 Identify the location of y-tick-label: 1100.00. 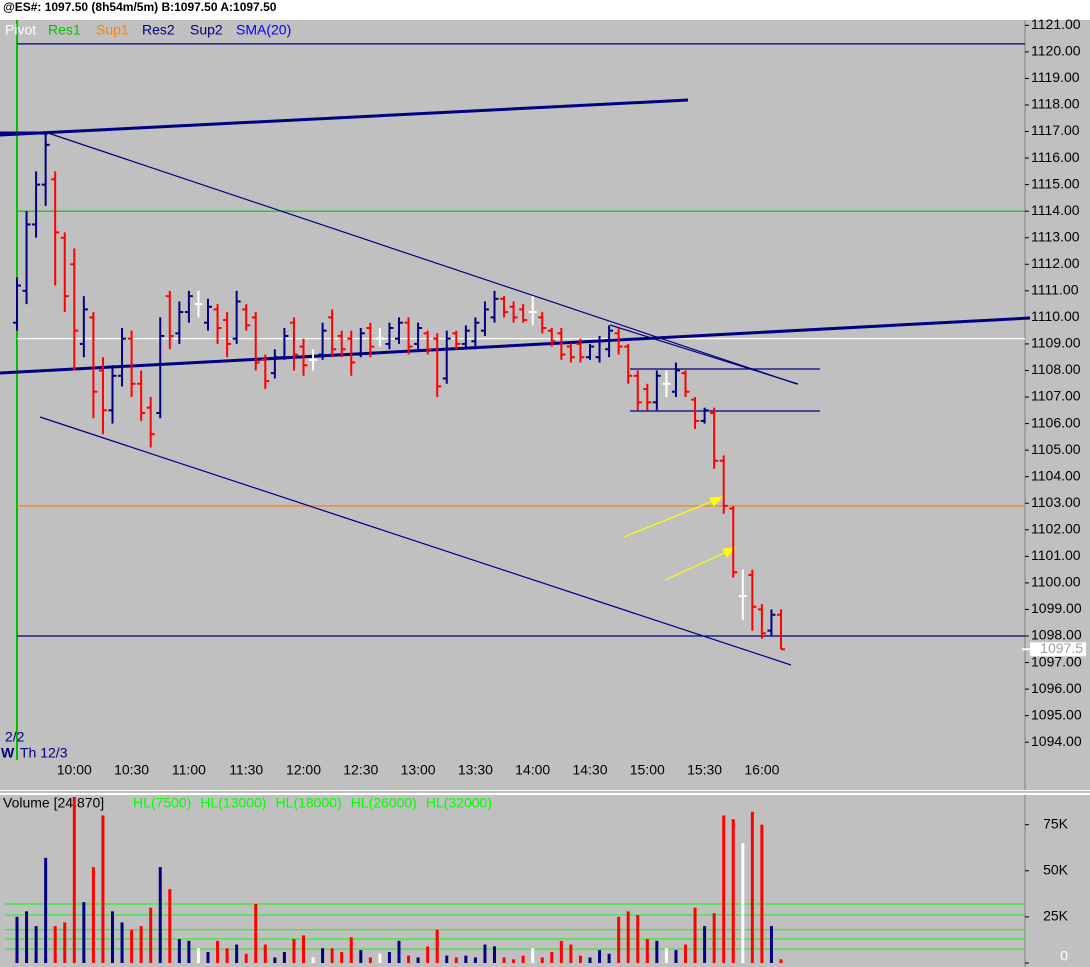
(1056, 582).